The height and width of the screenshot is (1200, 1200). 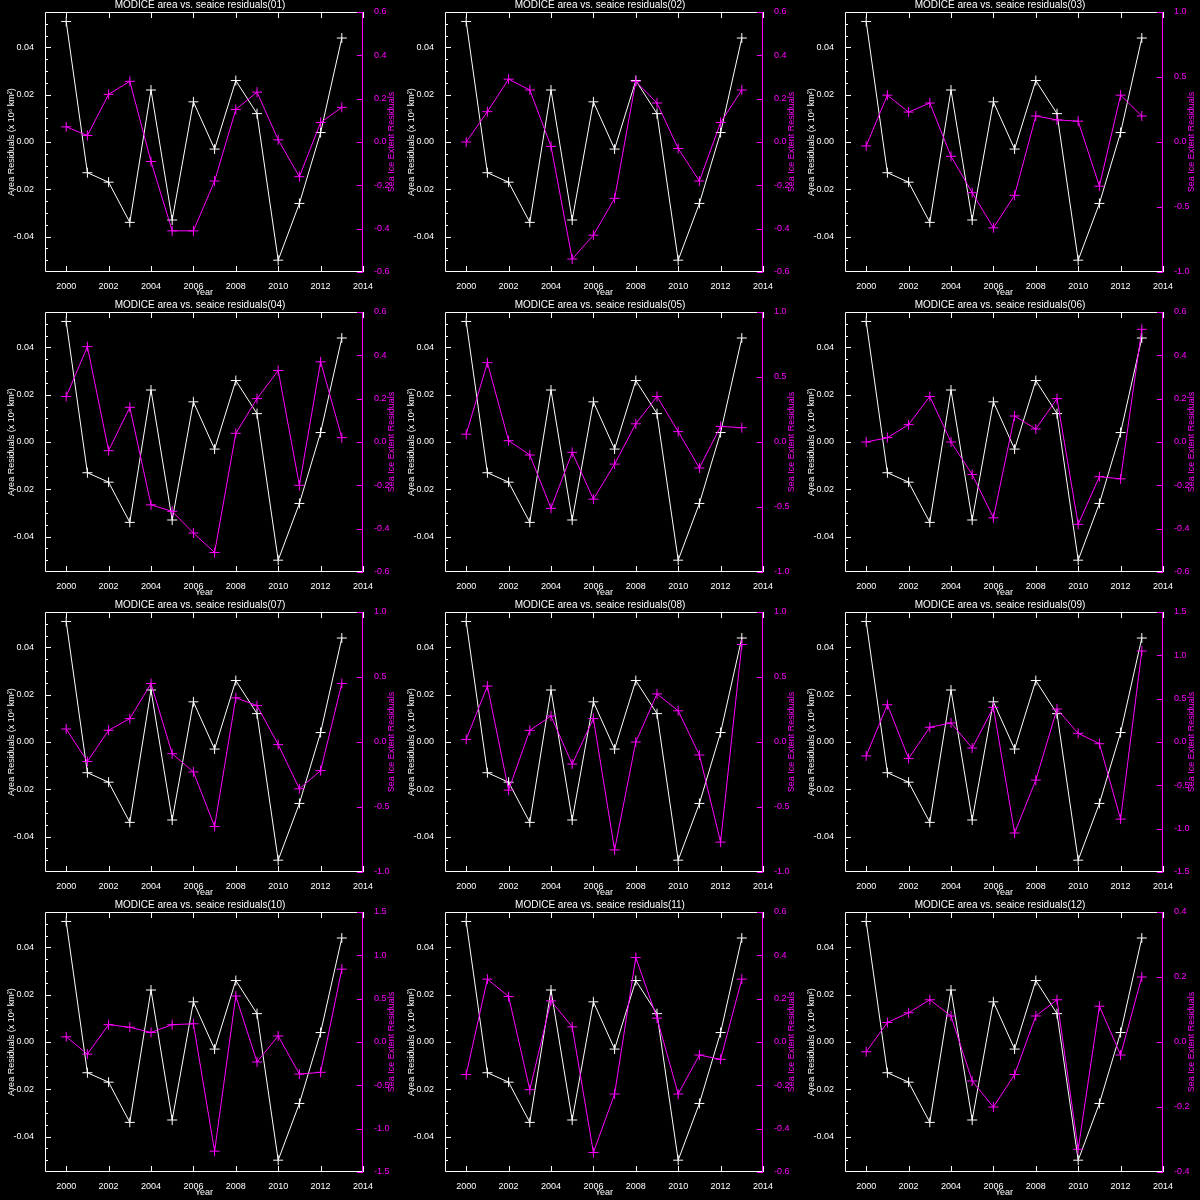 What do you see at coordinates (763, 285) in the screenshot?
I see `x-tick-label: 2014` at bounding box center [763, 285].